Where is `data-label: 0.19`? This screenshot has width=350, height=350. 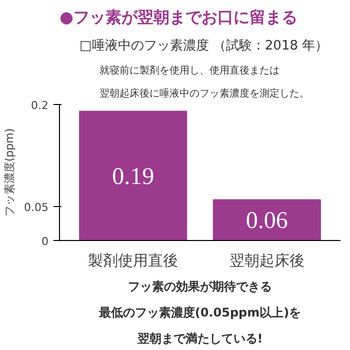 data-label: 0.19 is located at coordinates (133, 177).